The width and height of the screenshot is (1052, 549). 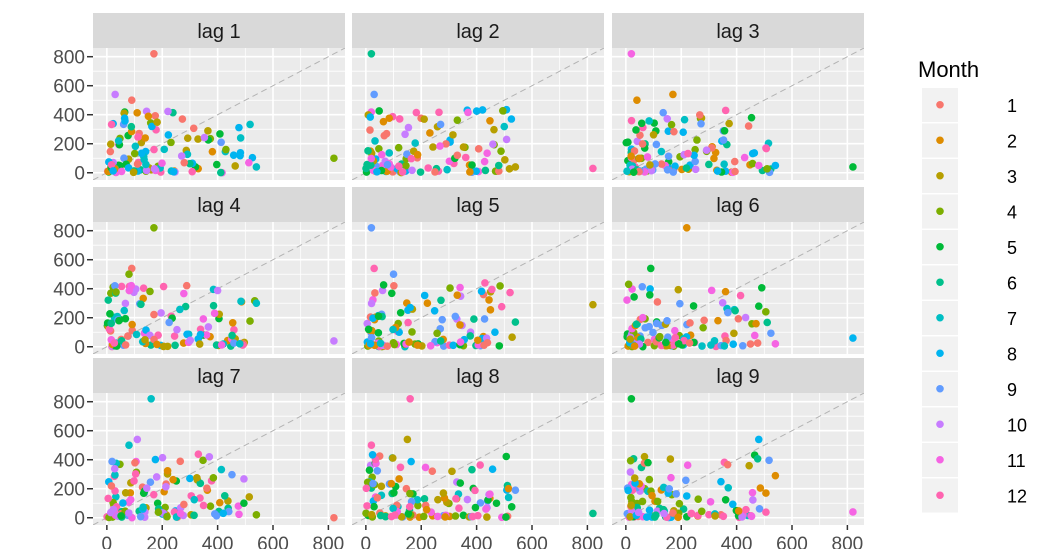 I want to click on y-tick-label: 200, so click(x=69, y=490).